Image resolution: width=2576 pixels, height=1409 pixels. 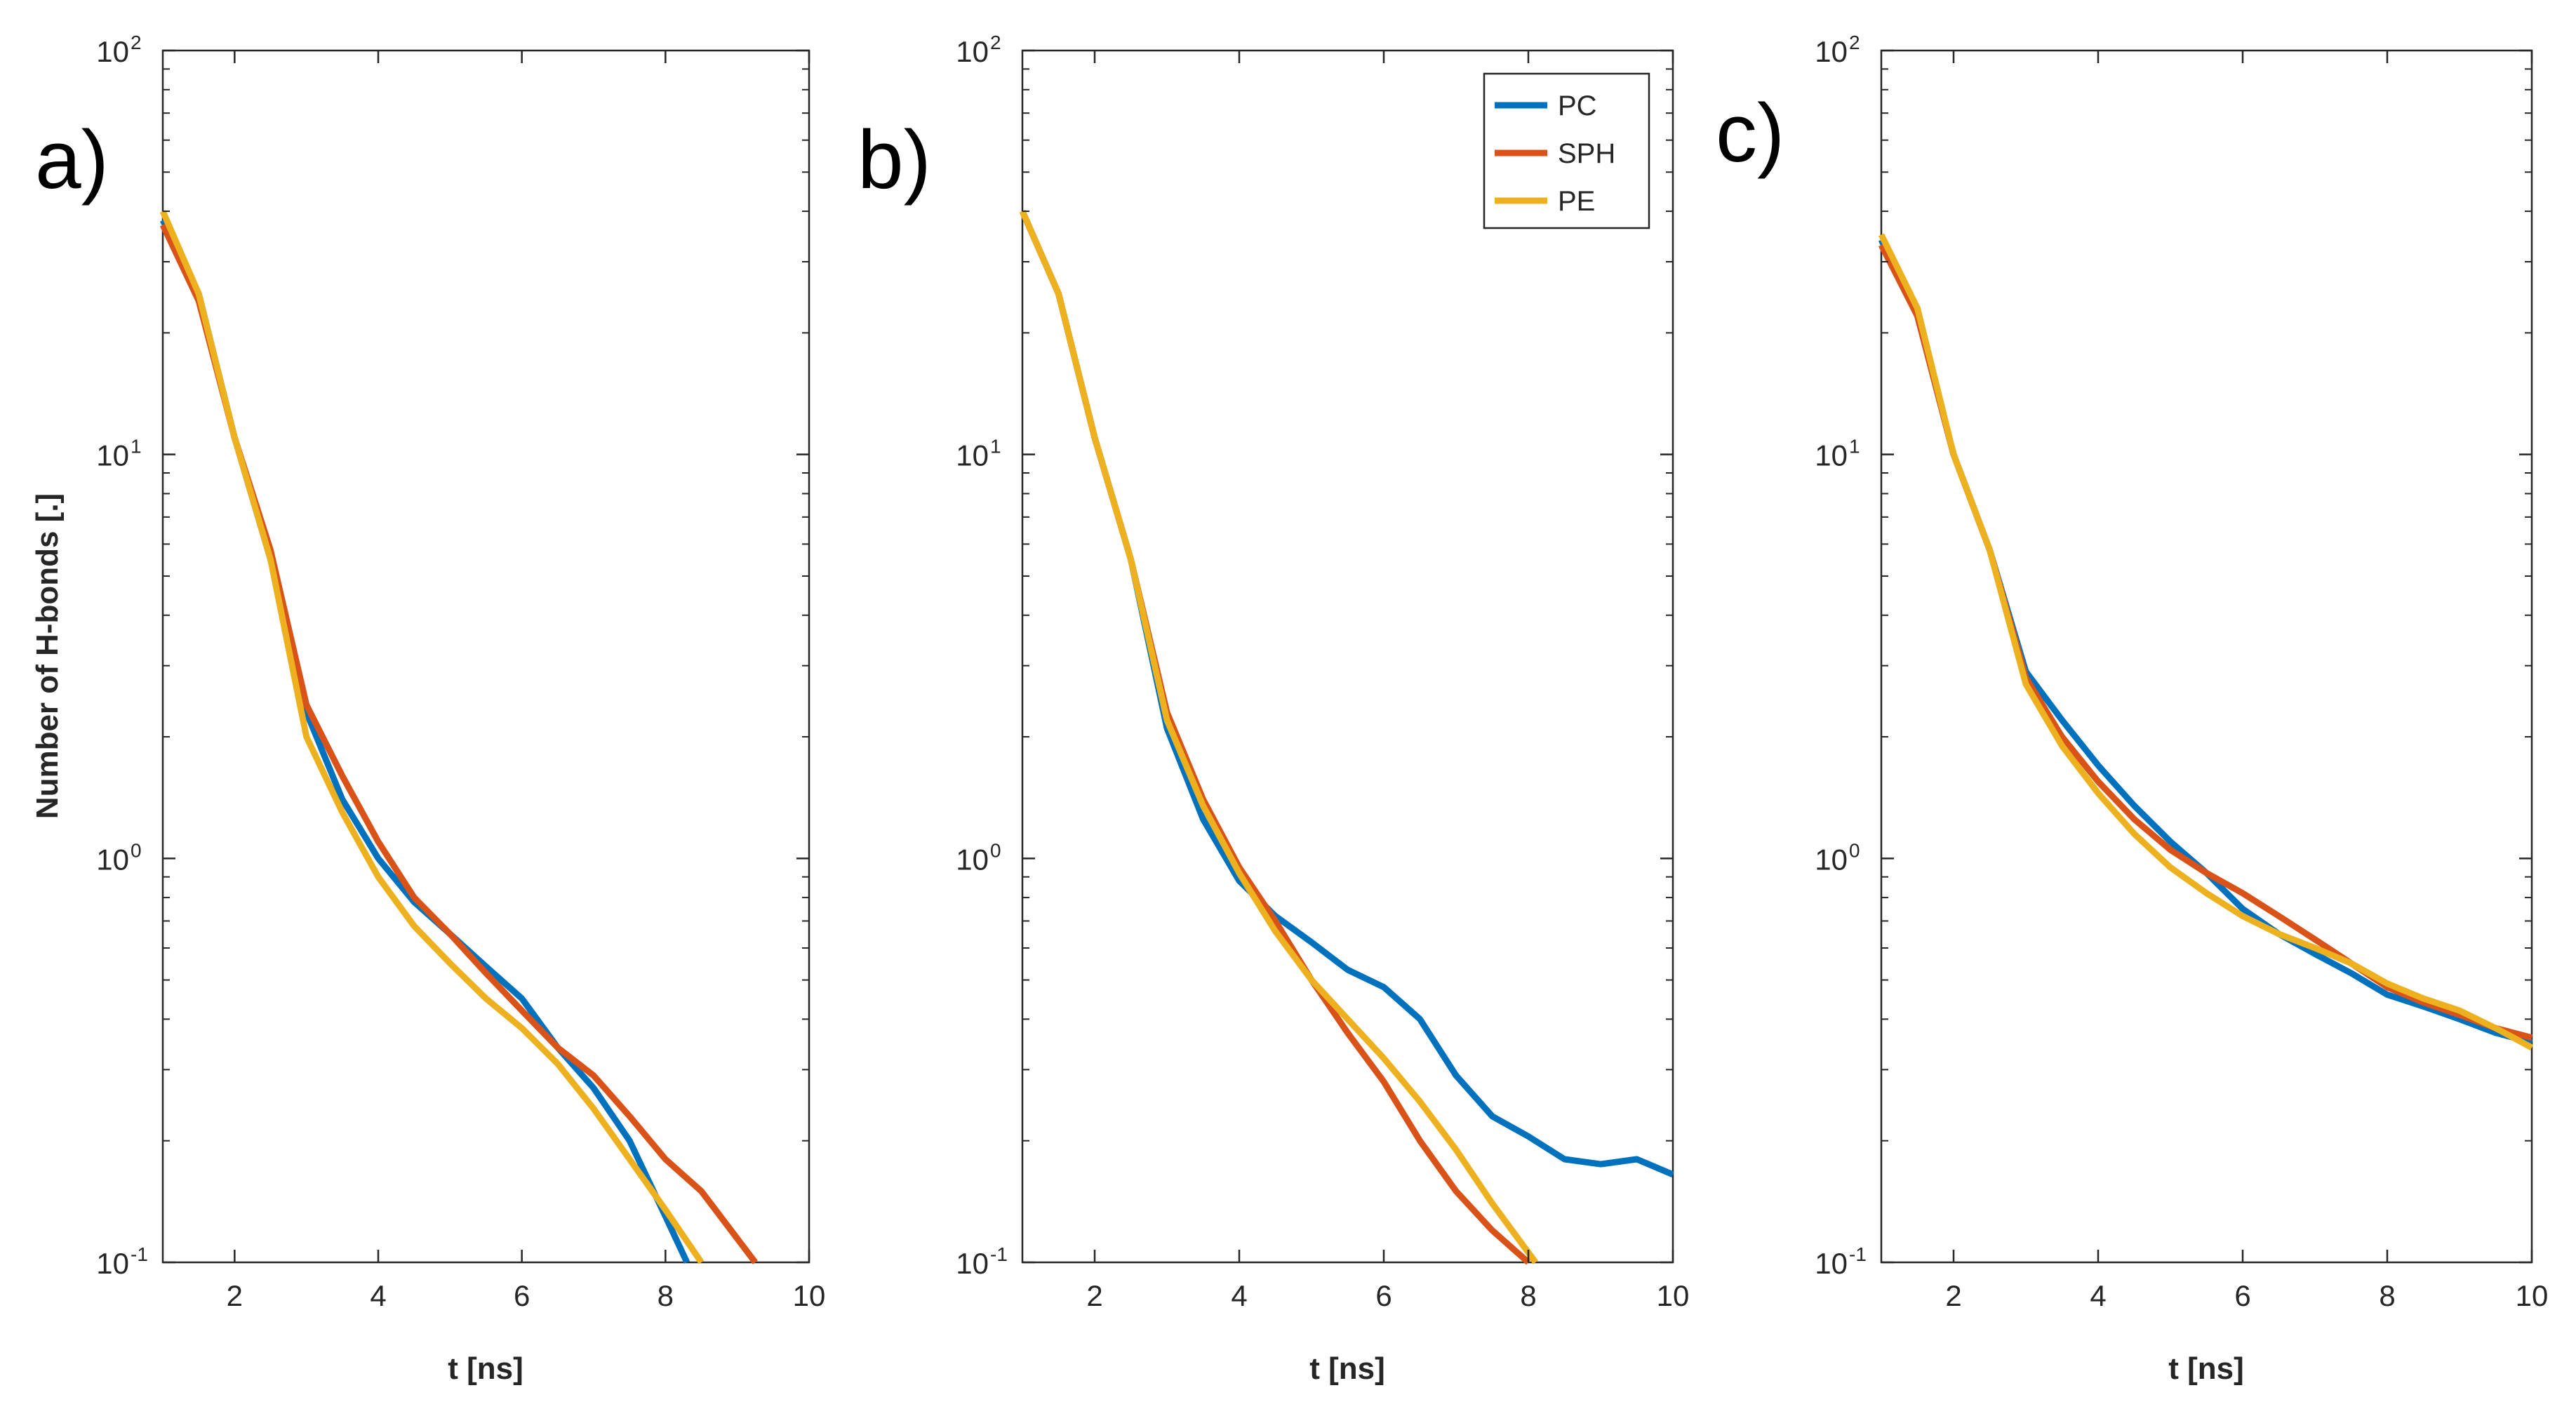 I want to click on y-tick-label-b-2: 10, so click(x=973, y=455).